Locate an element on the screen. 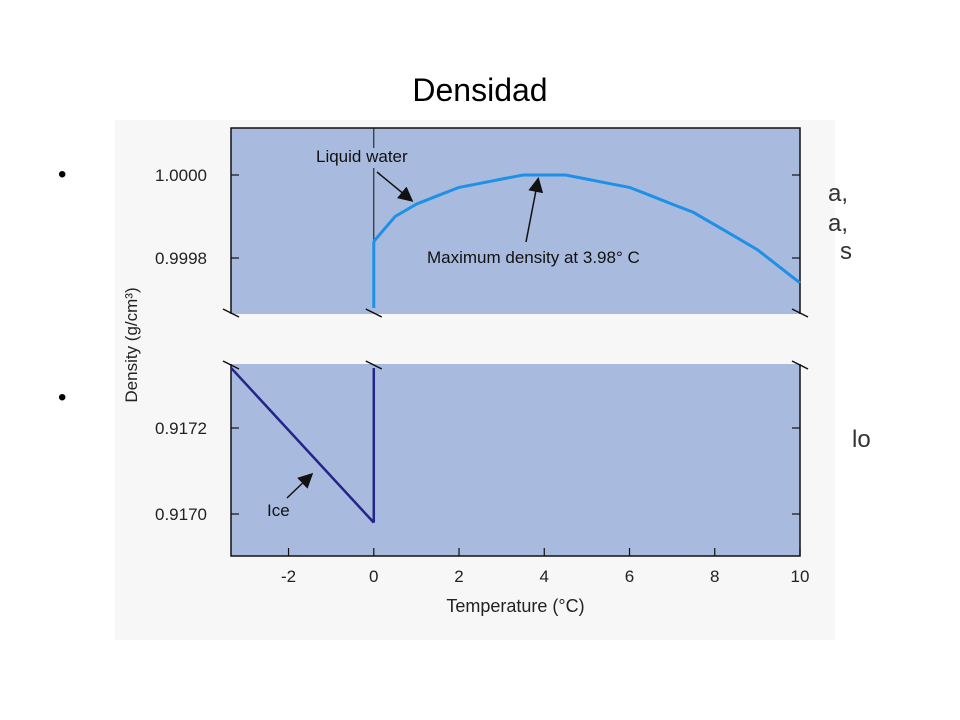 This screenshot has height=720, width=960. annotation-max-density: Maximum density at 3.98° C is located at coordinates (533, 257).